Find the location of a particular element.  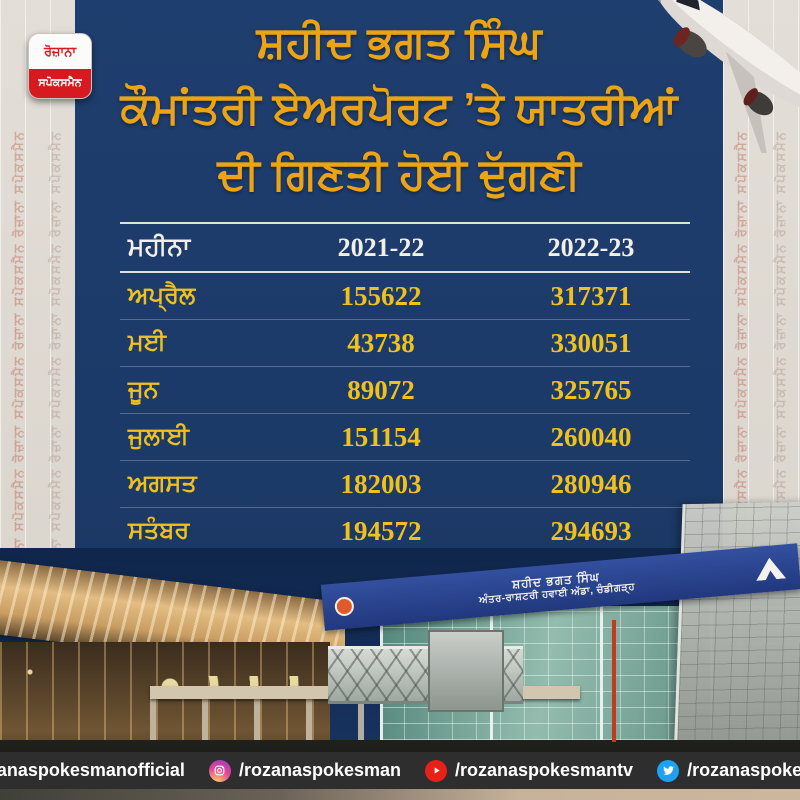

header-month: ਮਹੀਨਾ is located at coordinates (159, 247).